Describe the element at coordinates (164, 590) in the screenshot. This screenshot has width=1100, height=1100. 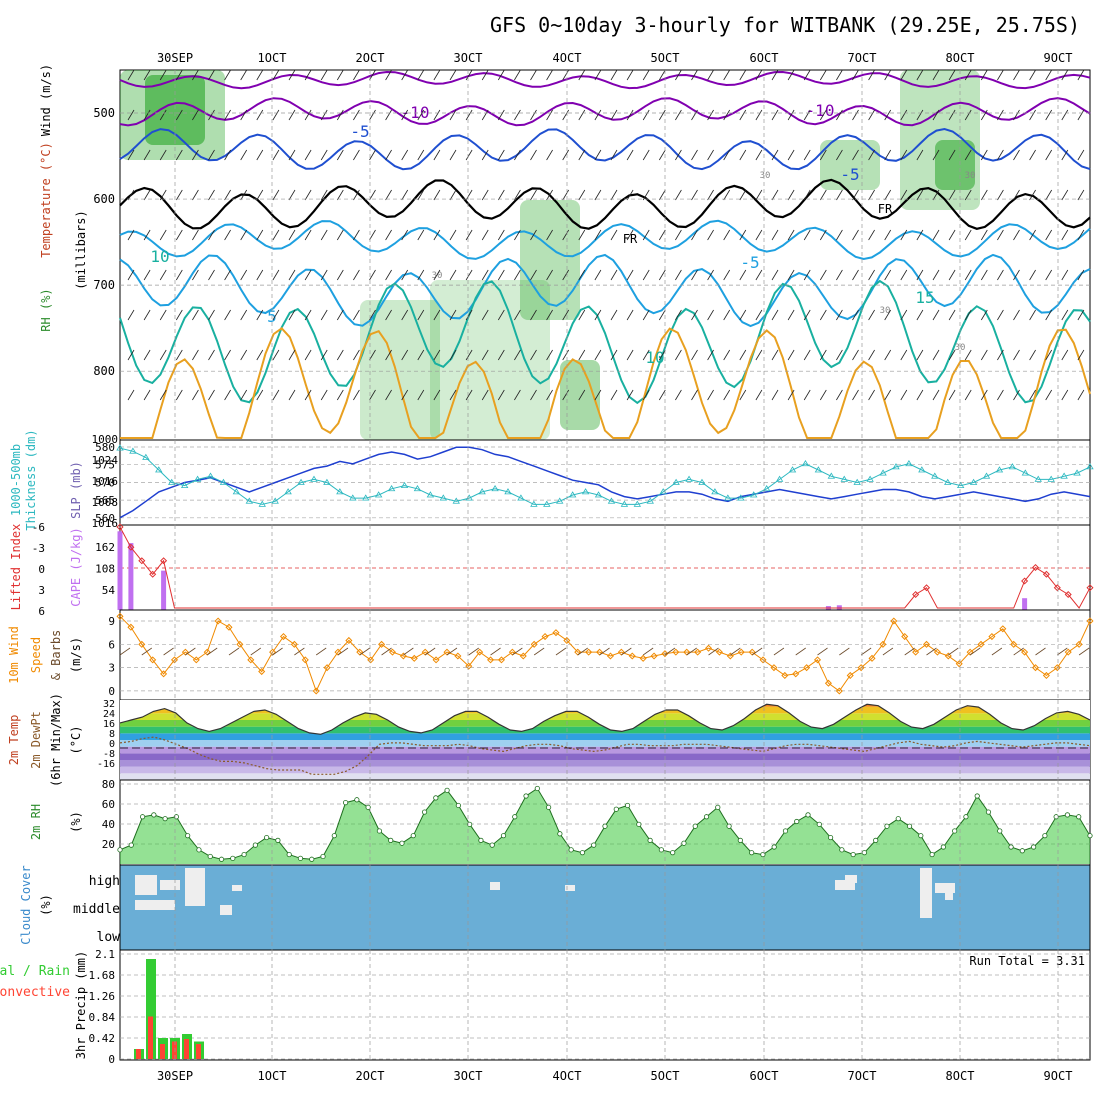
I see `cape-bar` at that location.